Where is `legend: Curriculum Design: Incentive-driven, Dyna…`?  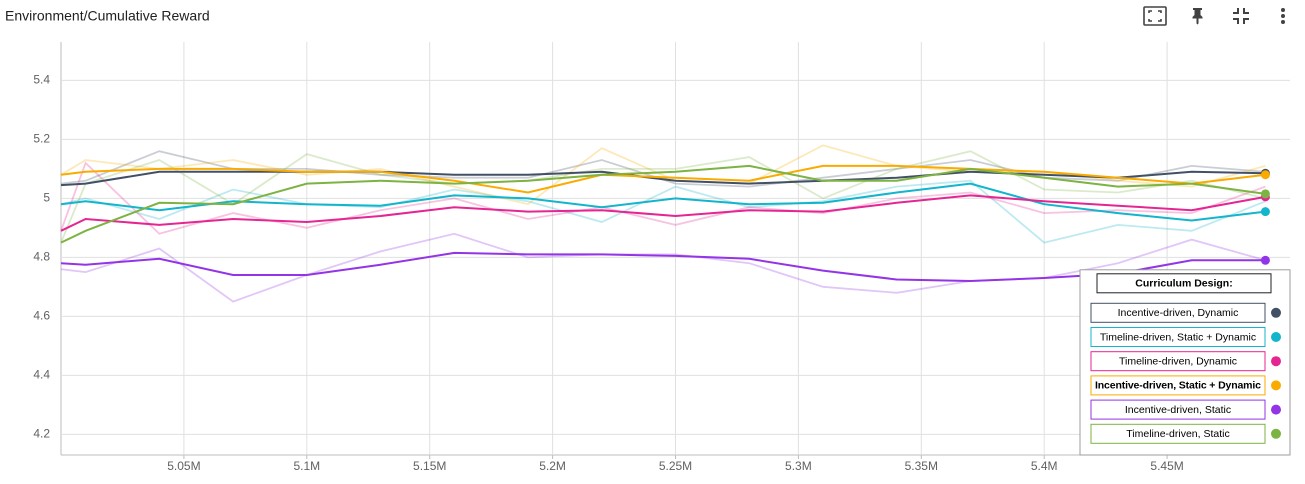
legend: Curriculum Design: Incentive-driven, Dyna… is located at coordinates (1185, 362).